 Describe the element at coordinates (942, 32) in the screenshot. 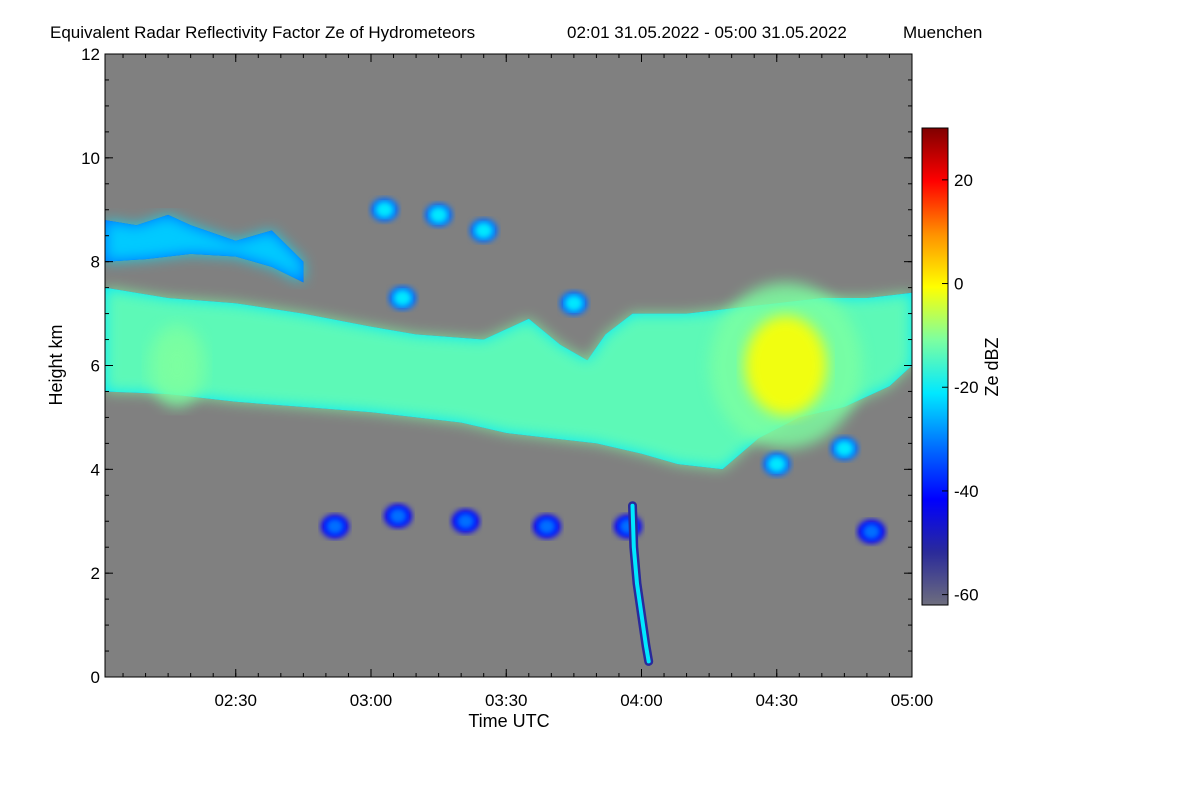

I see `chart-location: Muenchen` at that location.